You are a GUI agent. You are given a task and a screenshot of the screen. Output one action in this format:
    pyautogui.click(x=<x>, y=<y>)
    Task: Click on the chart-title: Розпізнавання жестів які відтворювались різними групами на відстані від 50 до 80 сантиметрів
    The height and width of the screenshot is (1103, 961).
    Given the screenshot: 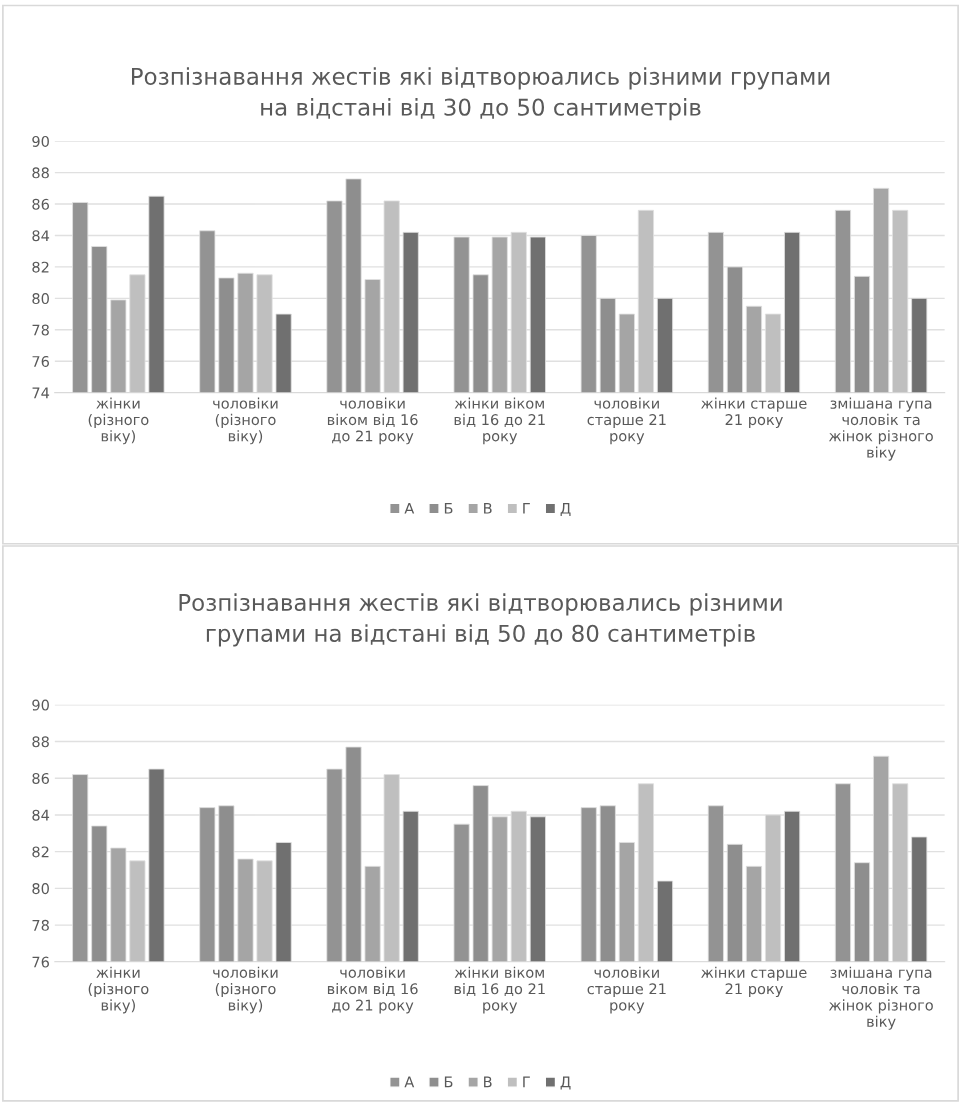 What is the action you would take?
    pyautogui.click(x=480, y=620)
    